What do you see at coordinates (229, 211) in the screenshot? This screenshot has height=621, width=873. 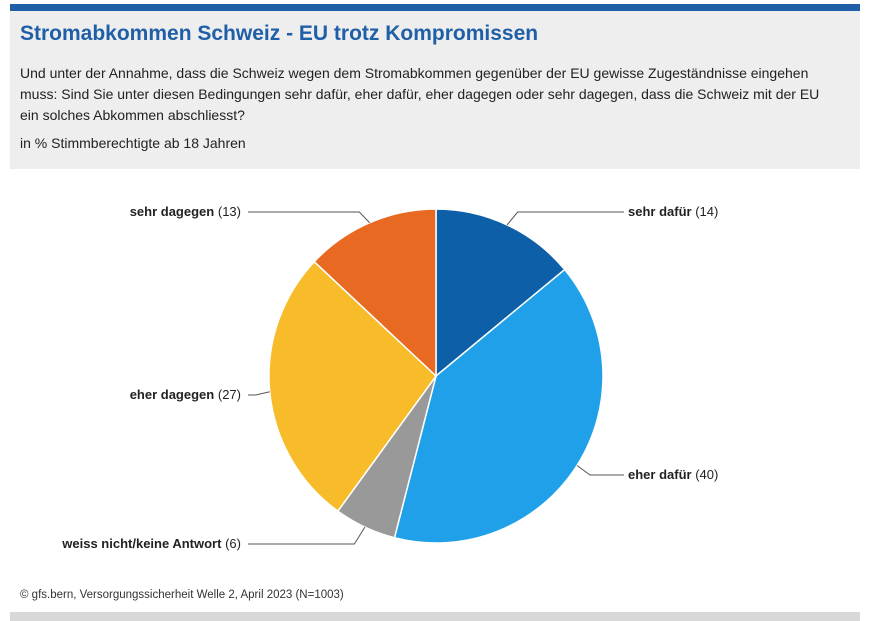 I see `slice-value-text: (13)` at bounding box center [229, 211].